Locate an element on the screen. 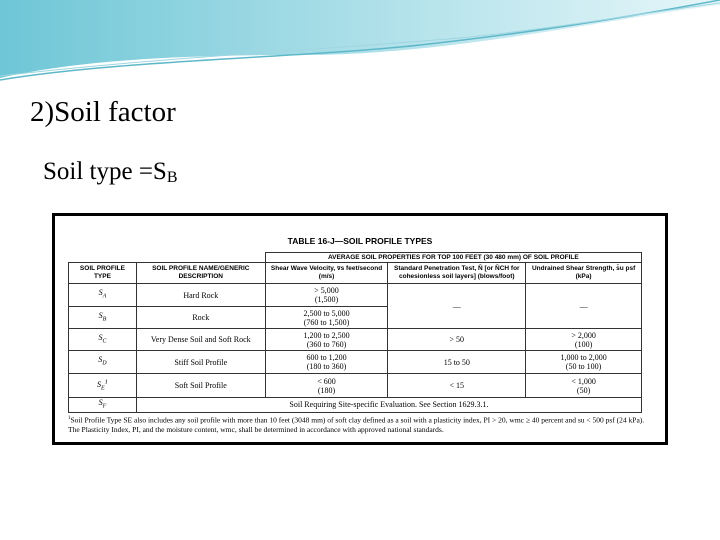 The height and width of the screenshot is (540, 720). type-sub: E is located at coordinates (102, 388).